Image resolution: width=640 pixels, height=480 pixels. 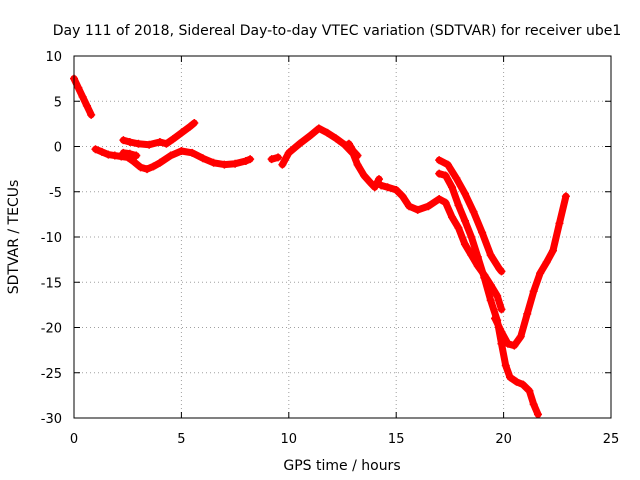 What do you see at coordinates (158, 134) in the screenshot?
I see `series-3-trace` at bounding box center [158, 134].